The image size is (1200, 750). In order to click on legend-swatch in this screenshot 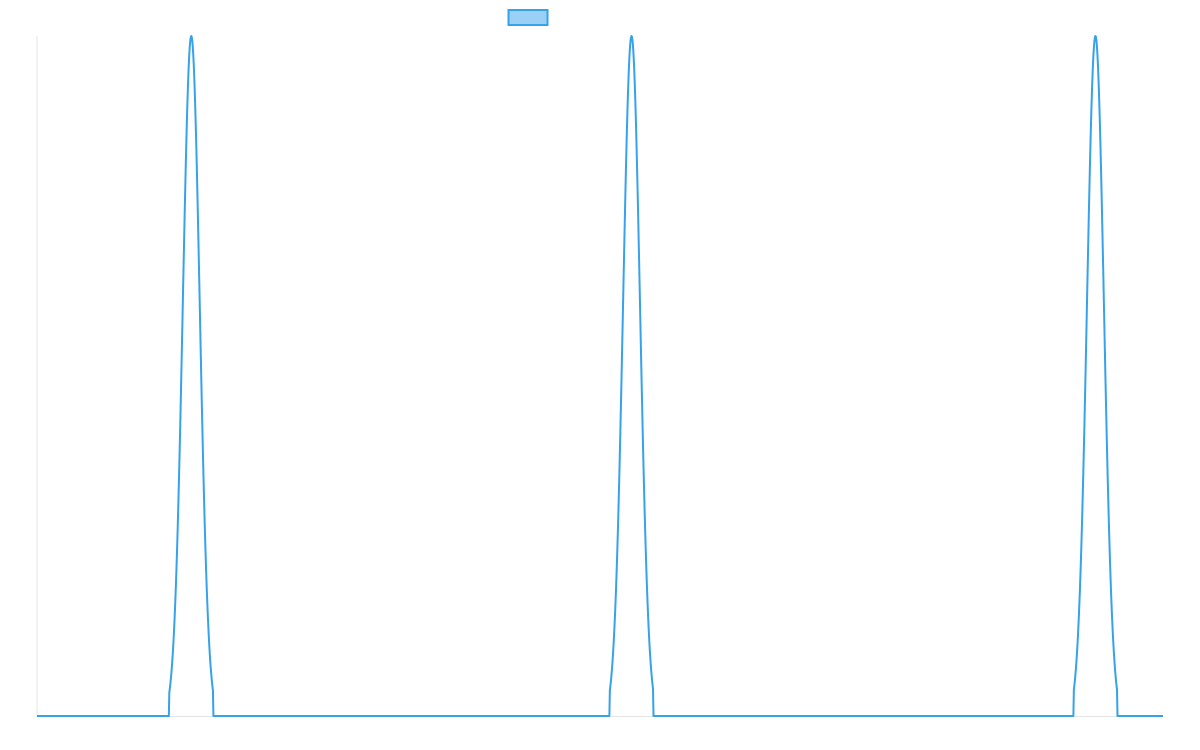, I will do `click(528, 17)`.